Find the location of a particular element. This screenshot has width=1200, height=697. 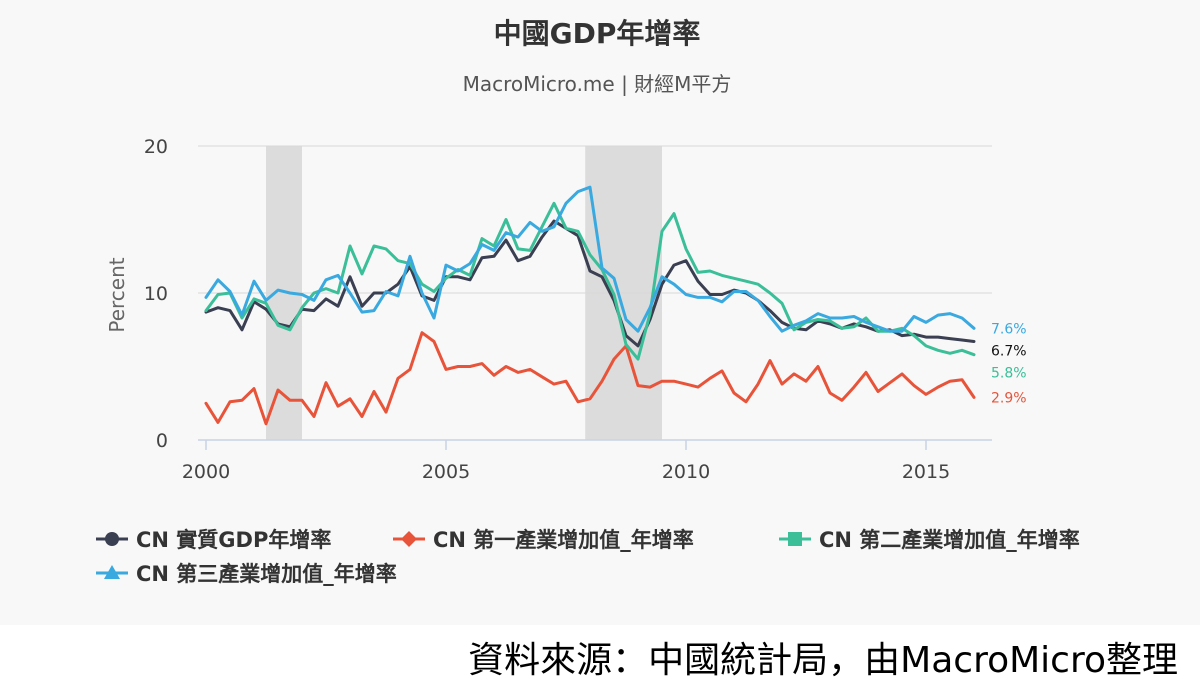

legend-item-3: CN 第三產業增加值_年增率 is located at coordinates (246, 574).